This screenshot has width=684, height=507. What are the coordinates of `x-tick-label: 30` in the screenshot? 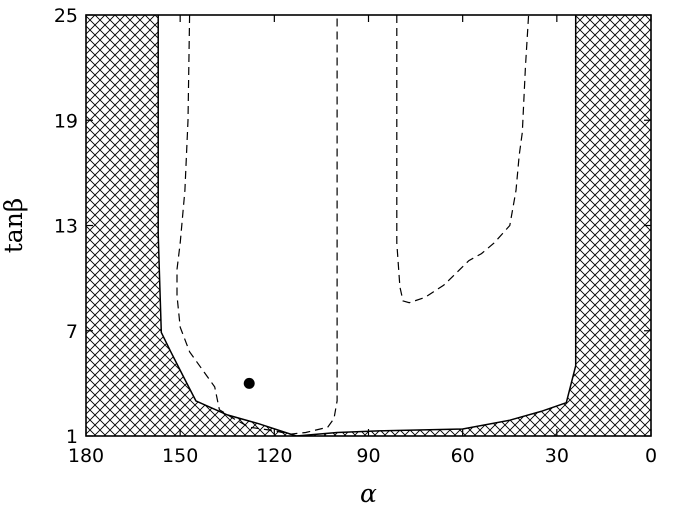 It's located at (557, 456).